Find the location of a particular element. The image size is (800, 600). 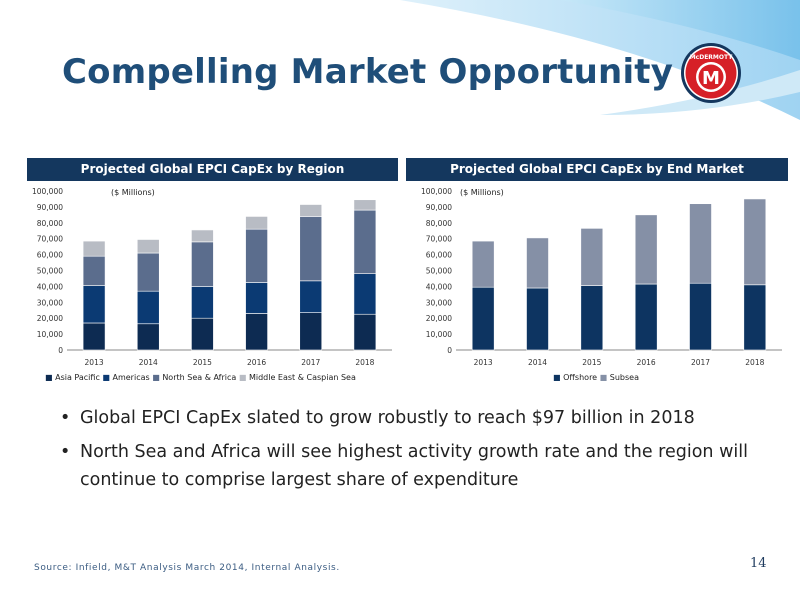

logo-letter: M is located at coordinates (711, 78).